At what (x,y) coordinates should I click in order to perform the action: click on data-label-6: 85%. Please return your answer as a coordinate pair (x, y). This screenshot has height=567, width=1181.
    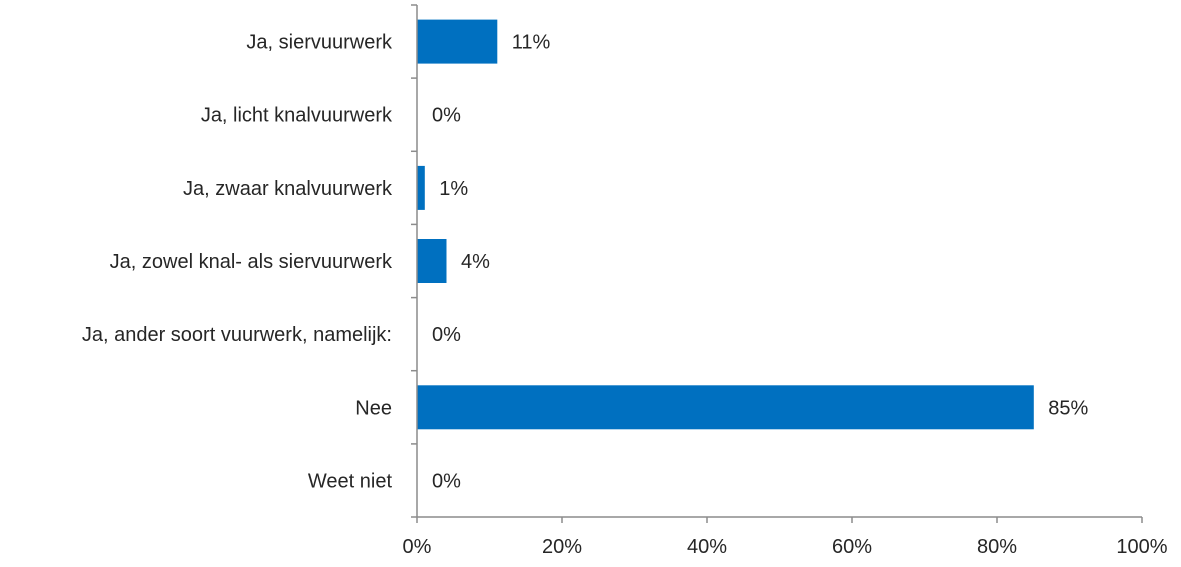
    Looking at the image, I should click on (1068, 408).